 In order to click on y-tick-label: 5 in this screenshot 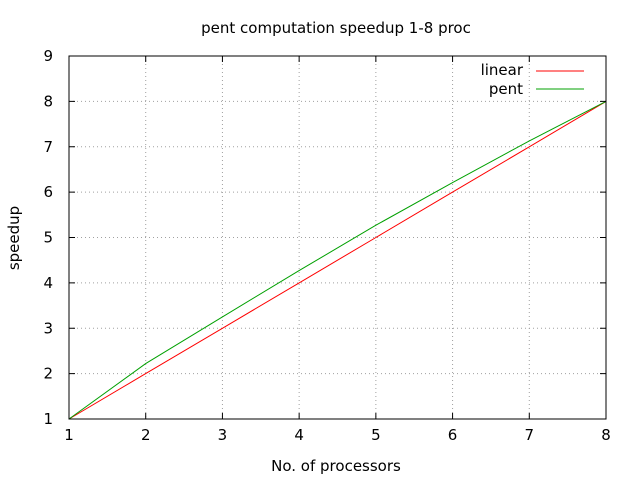, I will do `click(48, 238)`.